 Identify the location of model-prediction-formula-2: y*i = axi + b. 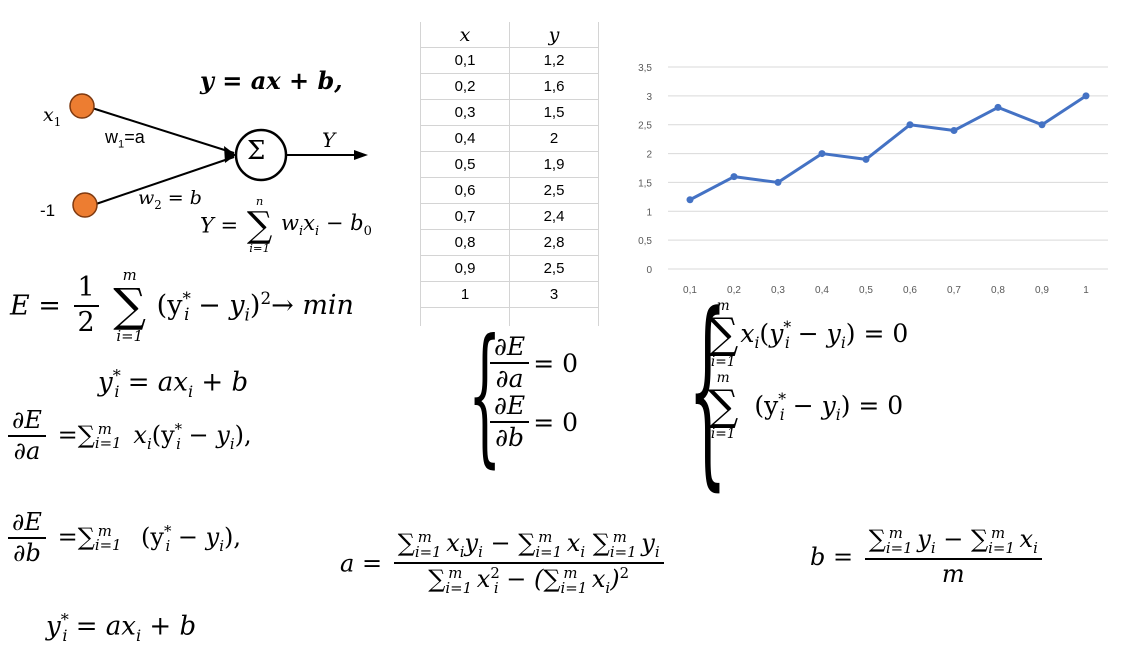
(121, 627).